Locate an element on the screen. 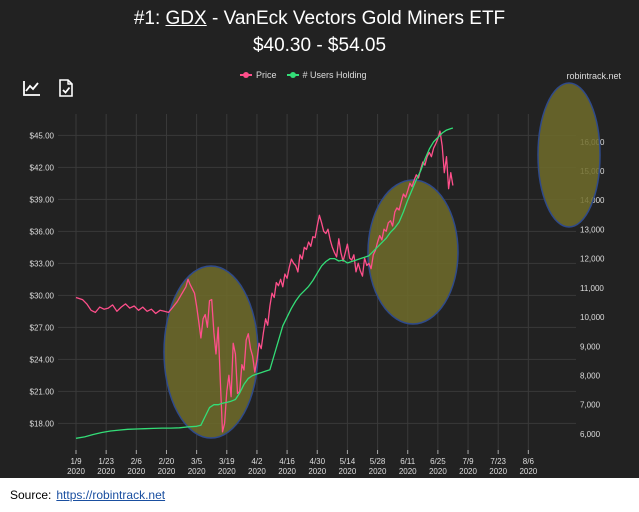  y-right-tick-label: 6,000 is located at coordinates (590, 434).